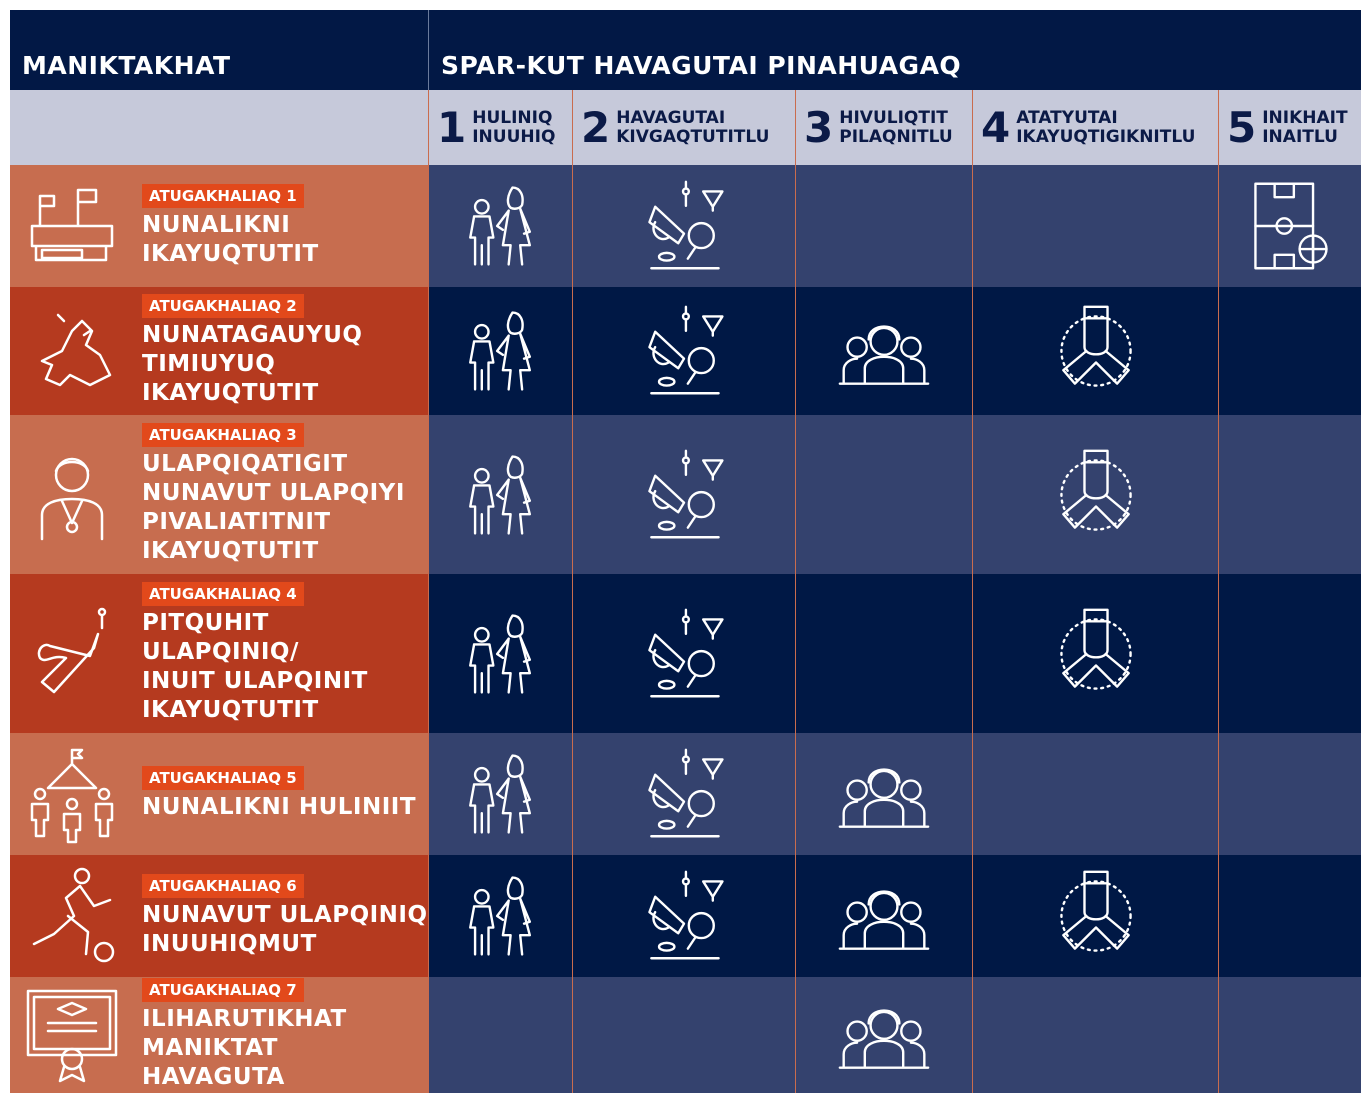 Image resolution: width=1361 pixels, height=1093 pixels. I want to click on column-header: 1 HULINIQ INUUHIQ, so click(500, 127).